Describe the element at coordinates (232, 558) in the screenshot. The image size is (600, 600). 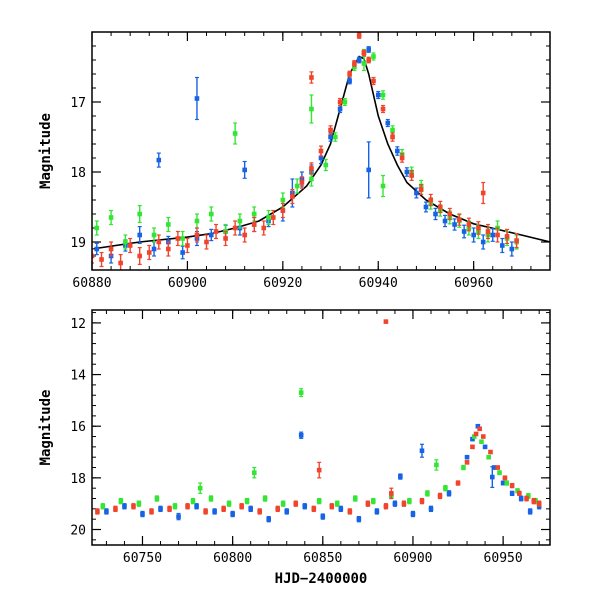
I see `chart-1-x-tick-label: 60800` at that location.